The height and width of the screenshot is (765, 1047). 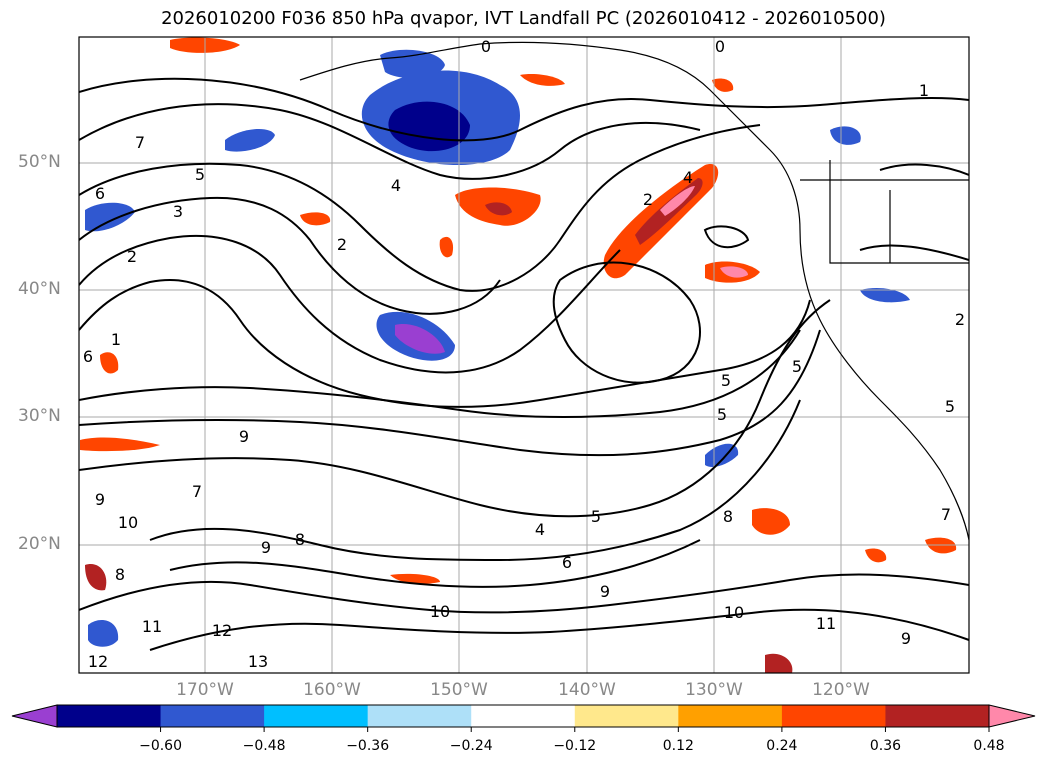 I want to click on negative-anomaly-central-core, so click(x=420, y=339).